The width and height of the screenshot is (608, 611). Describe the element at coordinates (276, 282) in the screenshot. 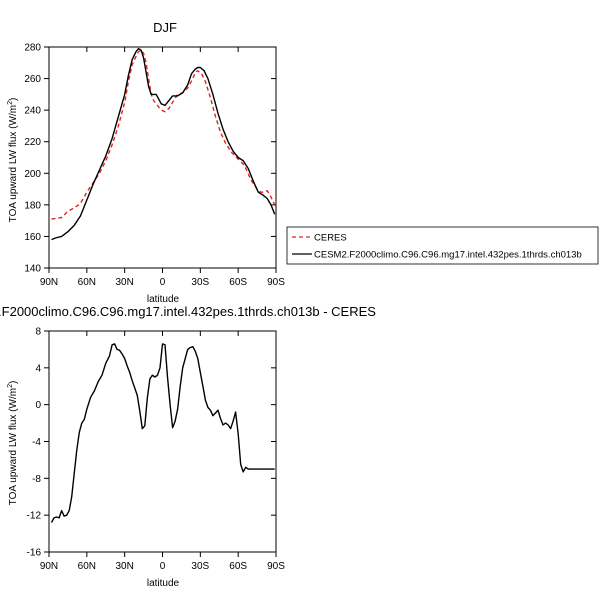

I see `top-x-tick-label: 90S` at that location.